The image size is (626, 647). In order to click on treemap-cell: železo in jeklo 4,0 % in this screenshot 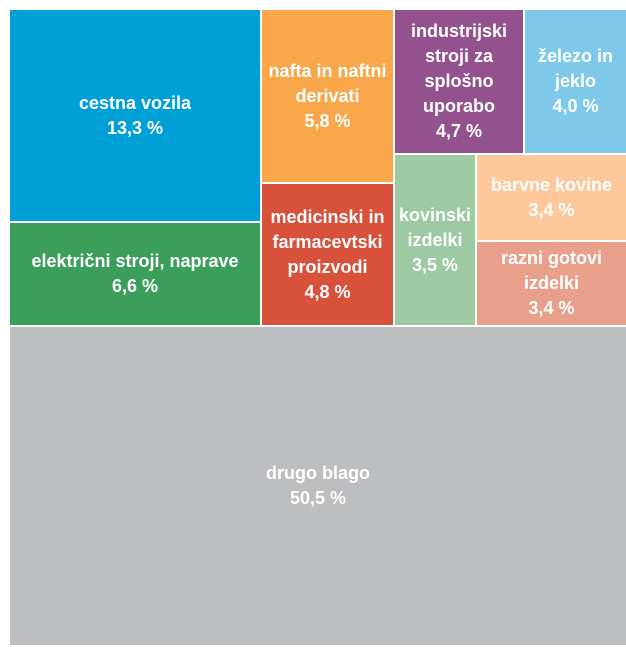, I will do `click(575, 81)`.